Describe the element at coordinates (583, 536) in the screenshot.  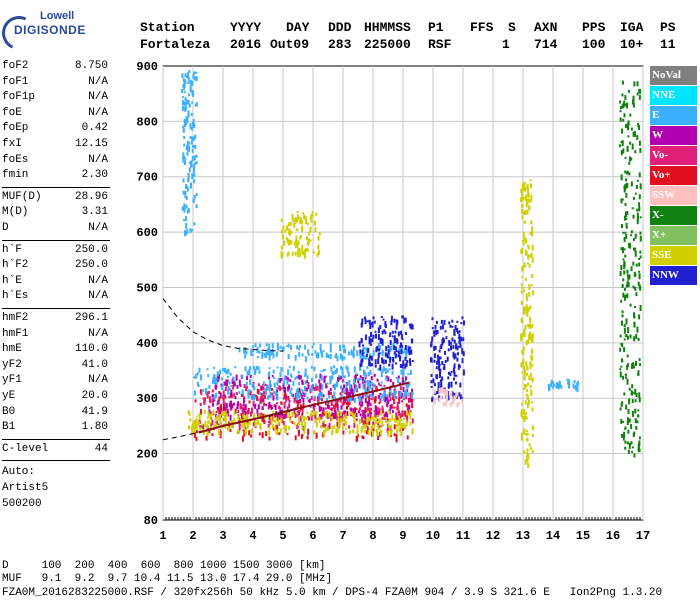
I see `x-tick-label: 15` at that location.